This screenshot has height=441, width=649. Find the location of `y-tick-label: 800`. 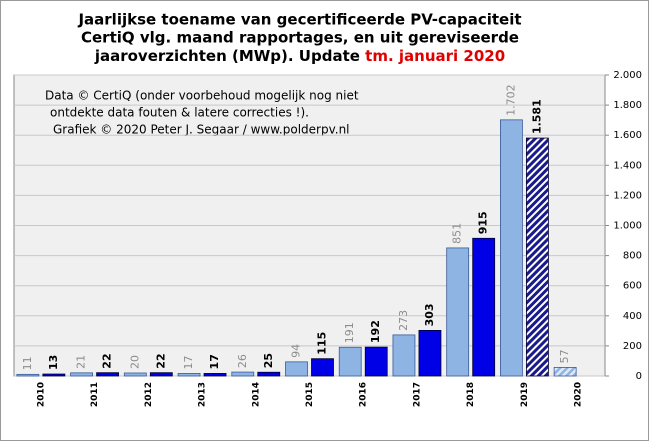

y-tick-label: 800 is located at coordinates (632, 256).